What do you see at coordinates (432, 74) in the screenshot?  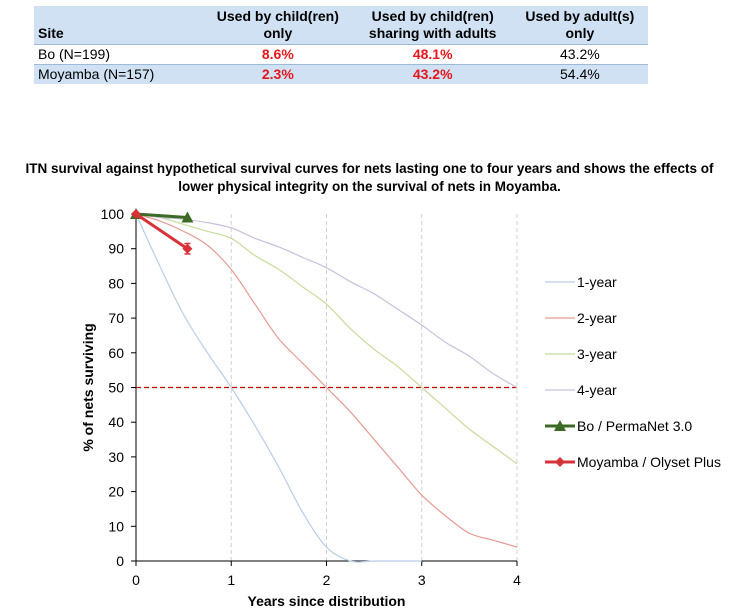 I see `table-cell-sharing: 43.2%` at bounding box center [432, 74].